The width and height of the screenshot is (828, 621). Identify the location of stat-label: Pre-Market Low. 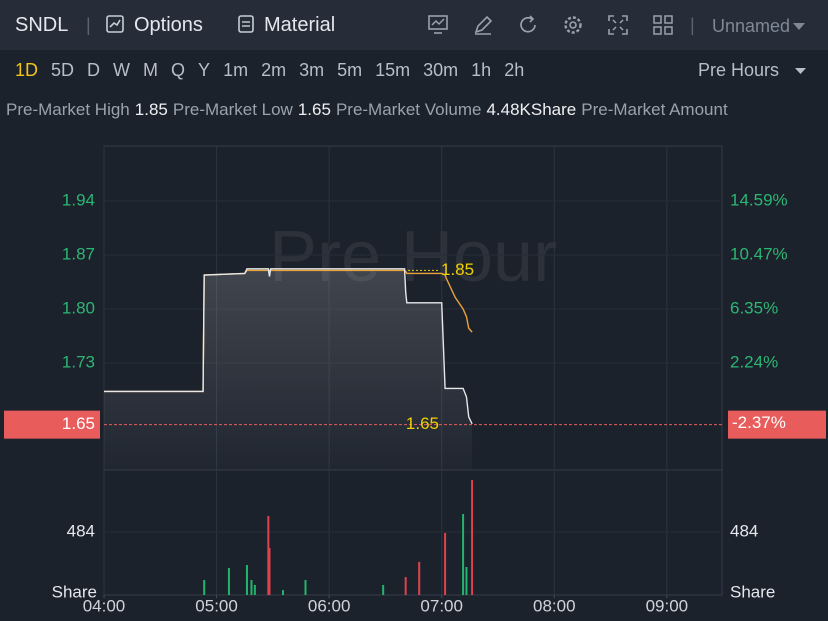
(232, 109).